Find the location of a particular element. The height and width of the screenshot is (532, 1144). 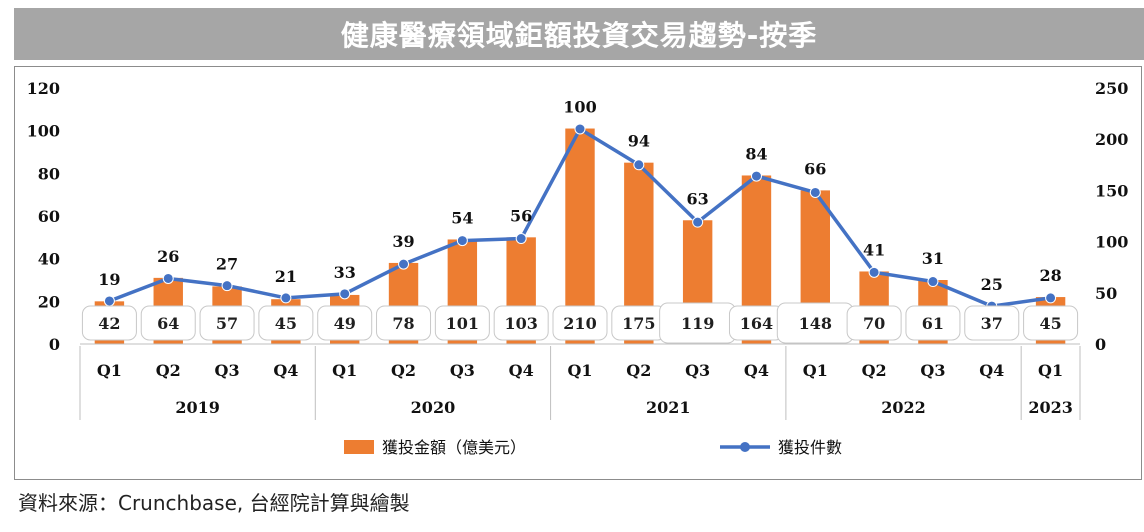

count-value-label: 175 is located at coordinates (638, 323).